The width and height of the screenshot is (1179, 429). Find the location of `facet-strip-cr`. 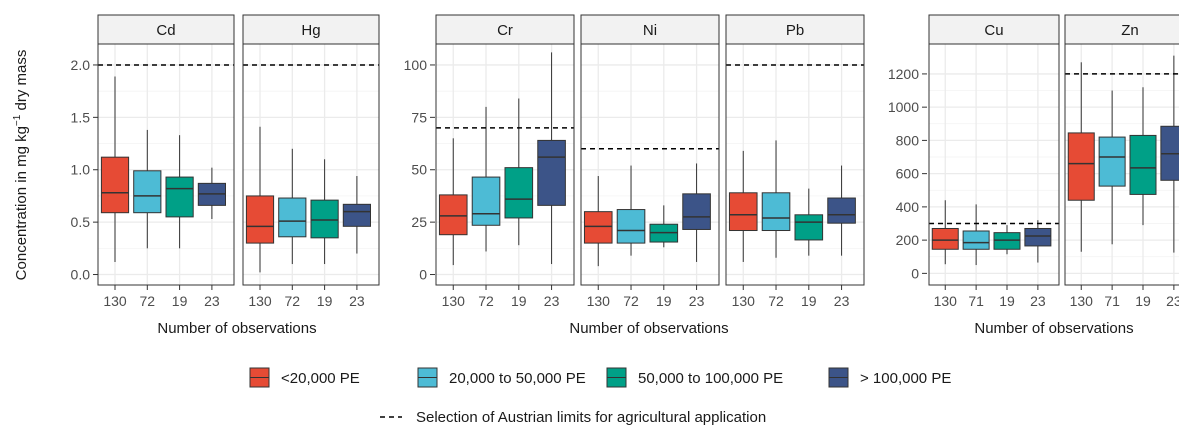

facet-strip-cr is located at coordinates (505, 29).